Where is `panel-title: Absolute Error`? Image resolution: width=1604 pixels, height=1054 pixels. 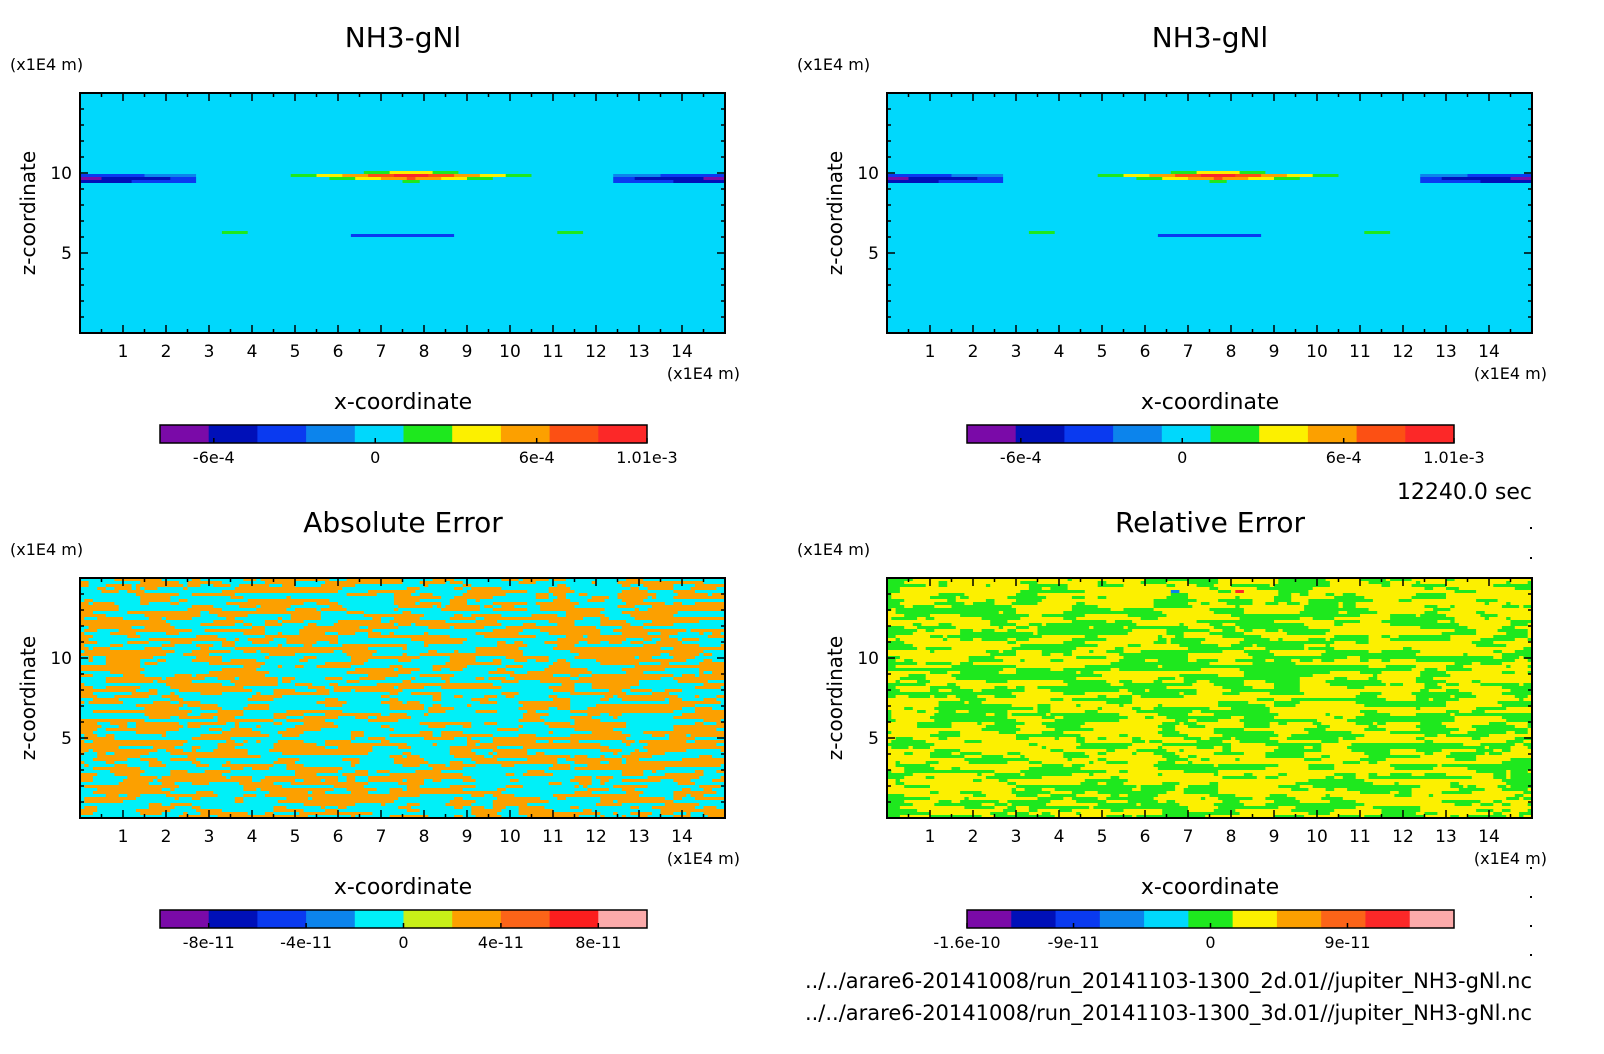
panel-title: Absolute Error is located at coordinates (403, 522).